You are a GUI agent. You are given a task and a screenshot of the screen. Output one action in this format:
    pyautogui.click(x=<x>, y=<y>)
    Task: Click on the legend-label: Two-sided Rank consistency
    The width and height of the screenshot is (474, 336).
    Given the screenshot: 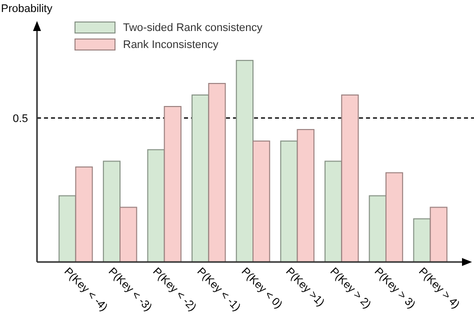 What is the action you would take?
    pyautogui.click(x=193, y=28)
    